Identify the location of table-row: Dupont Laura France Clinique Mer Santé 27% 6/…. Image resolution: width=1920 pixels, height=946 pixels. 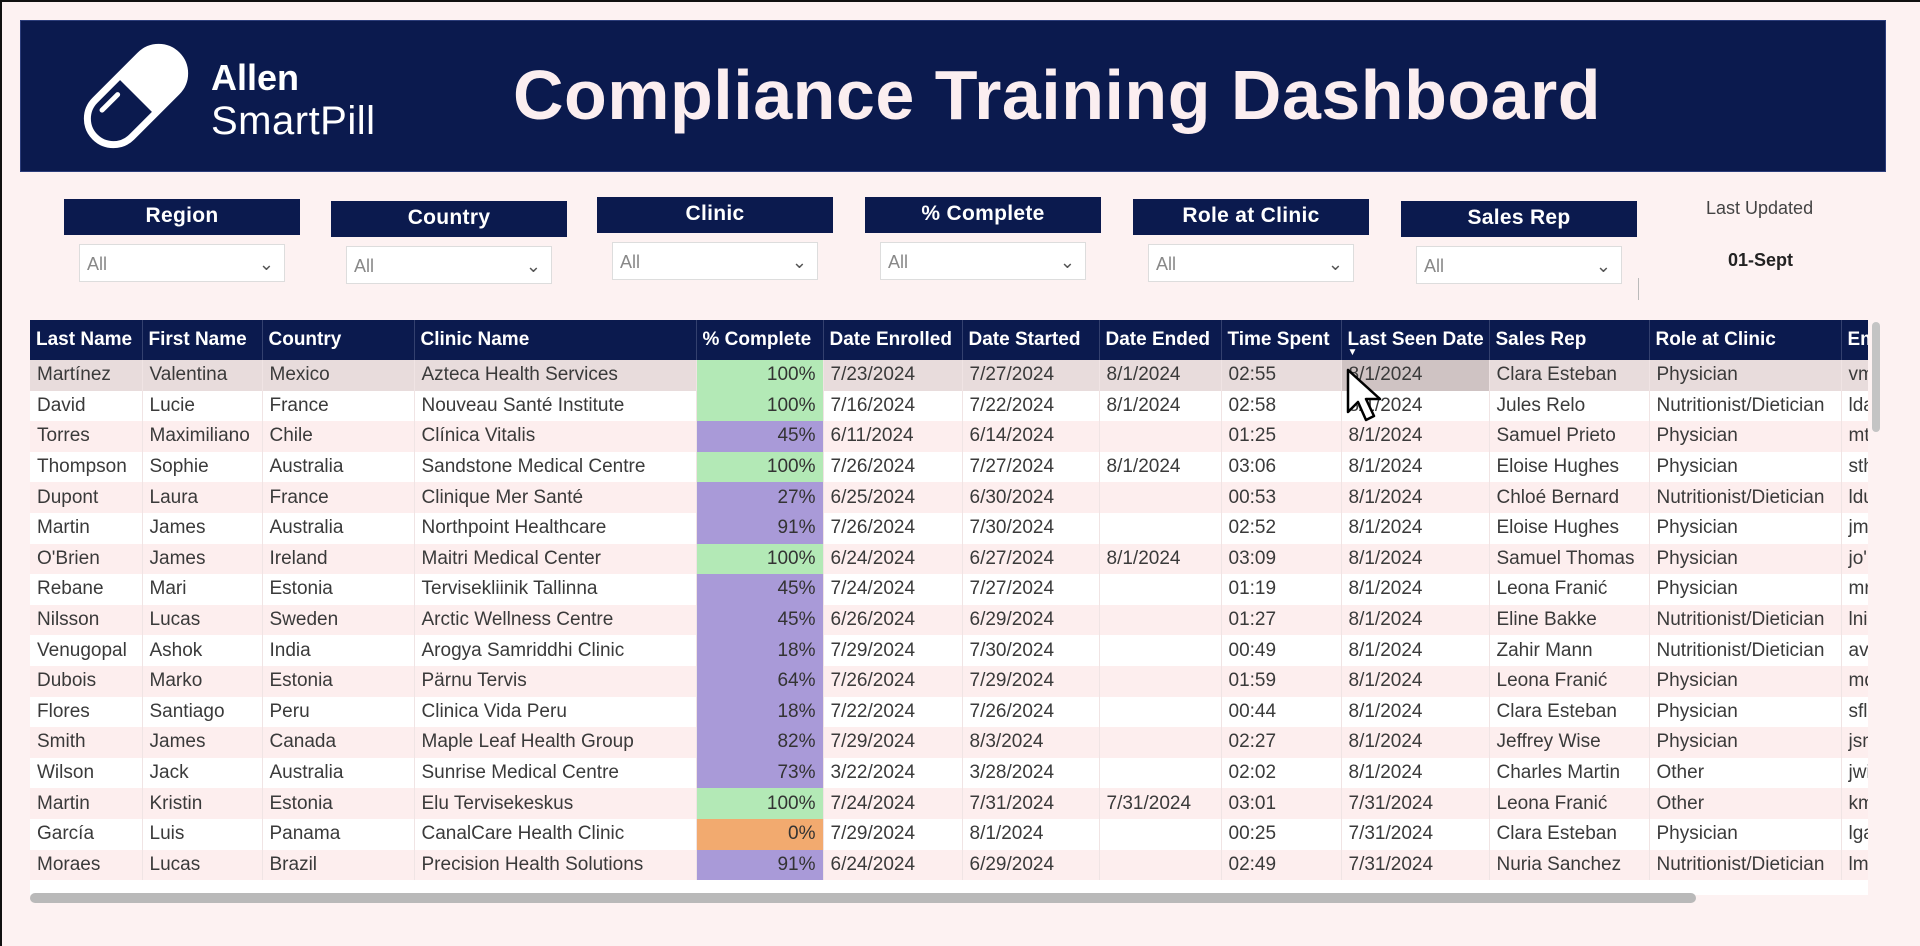
(949, 497).